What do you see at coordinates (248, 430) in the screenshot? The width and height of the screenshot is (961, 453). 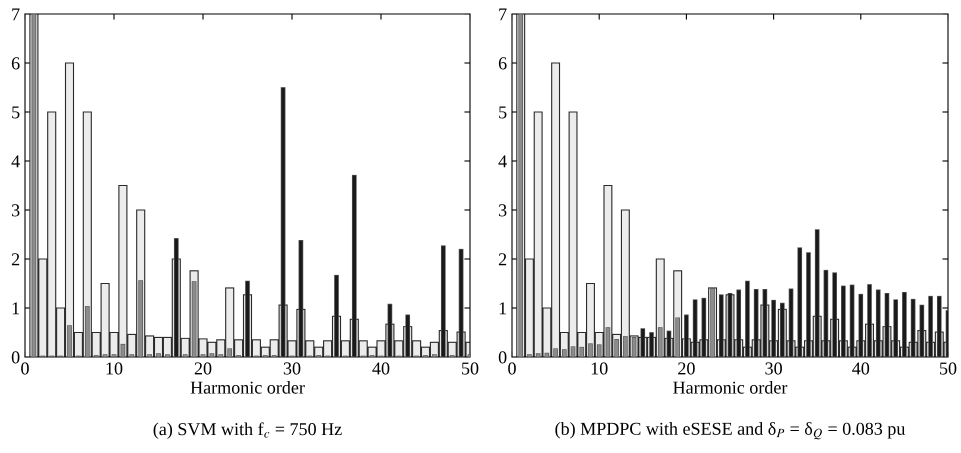 I see `text: (a) SVM with f$_{c}$ = 750 Hz` at bounding box center [248, 430].